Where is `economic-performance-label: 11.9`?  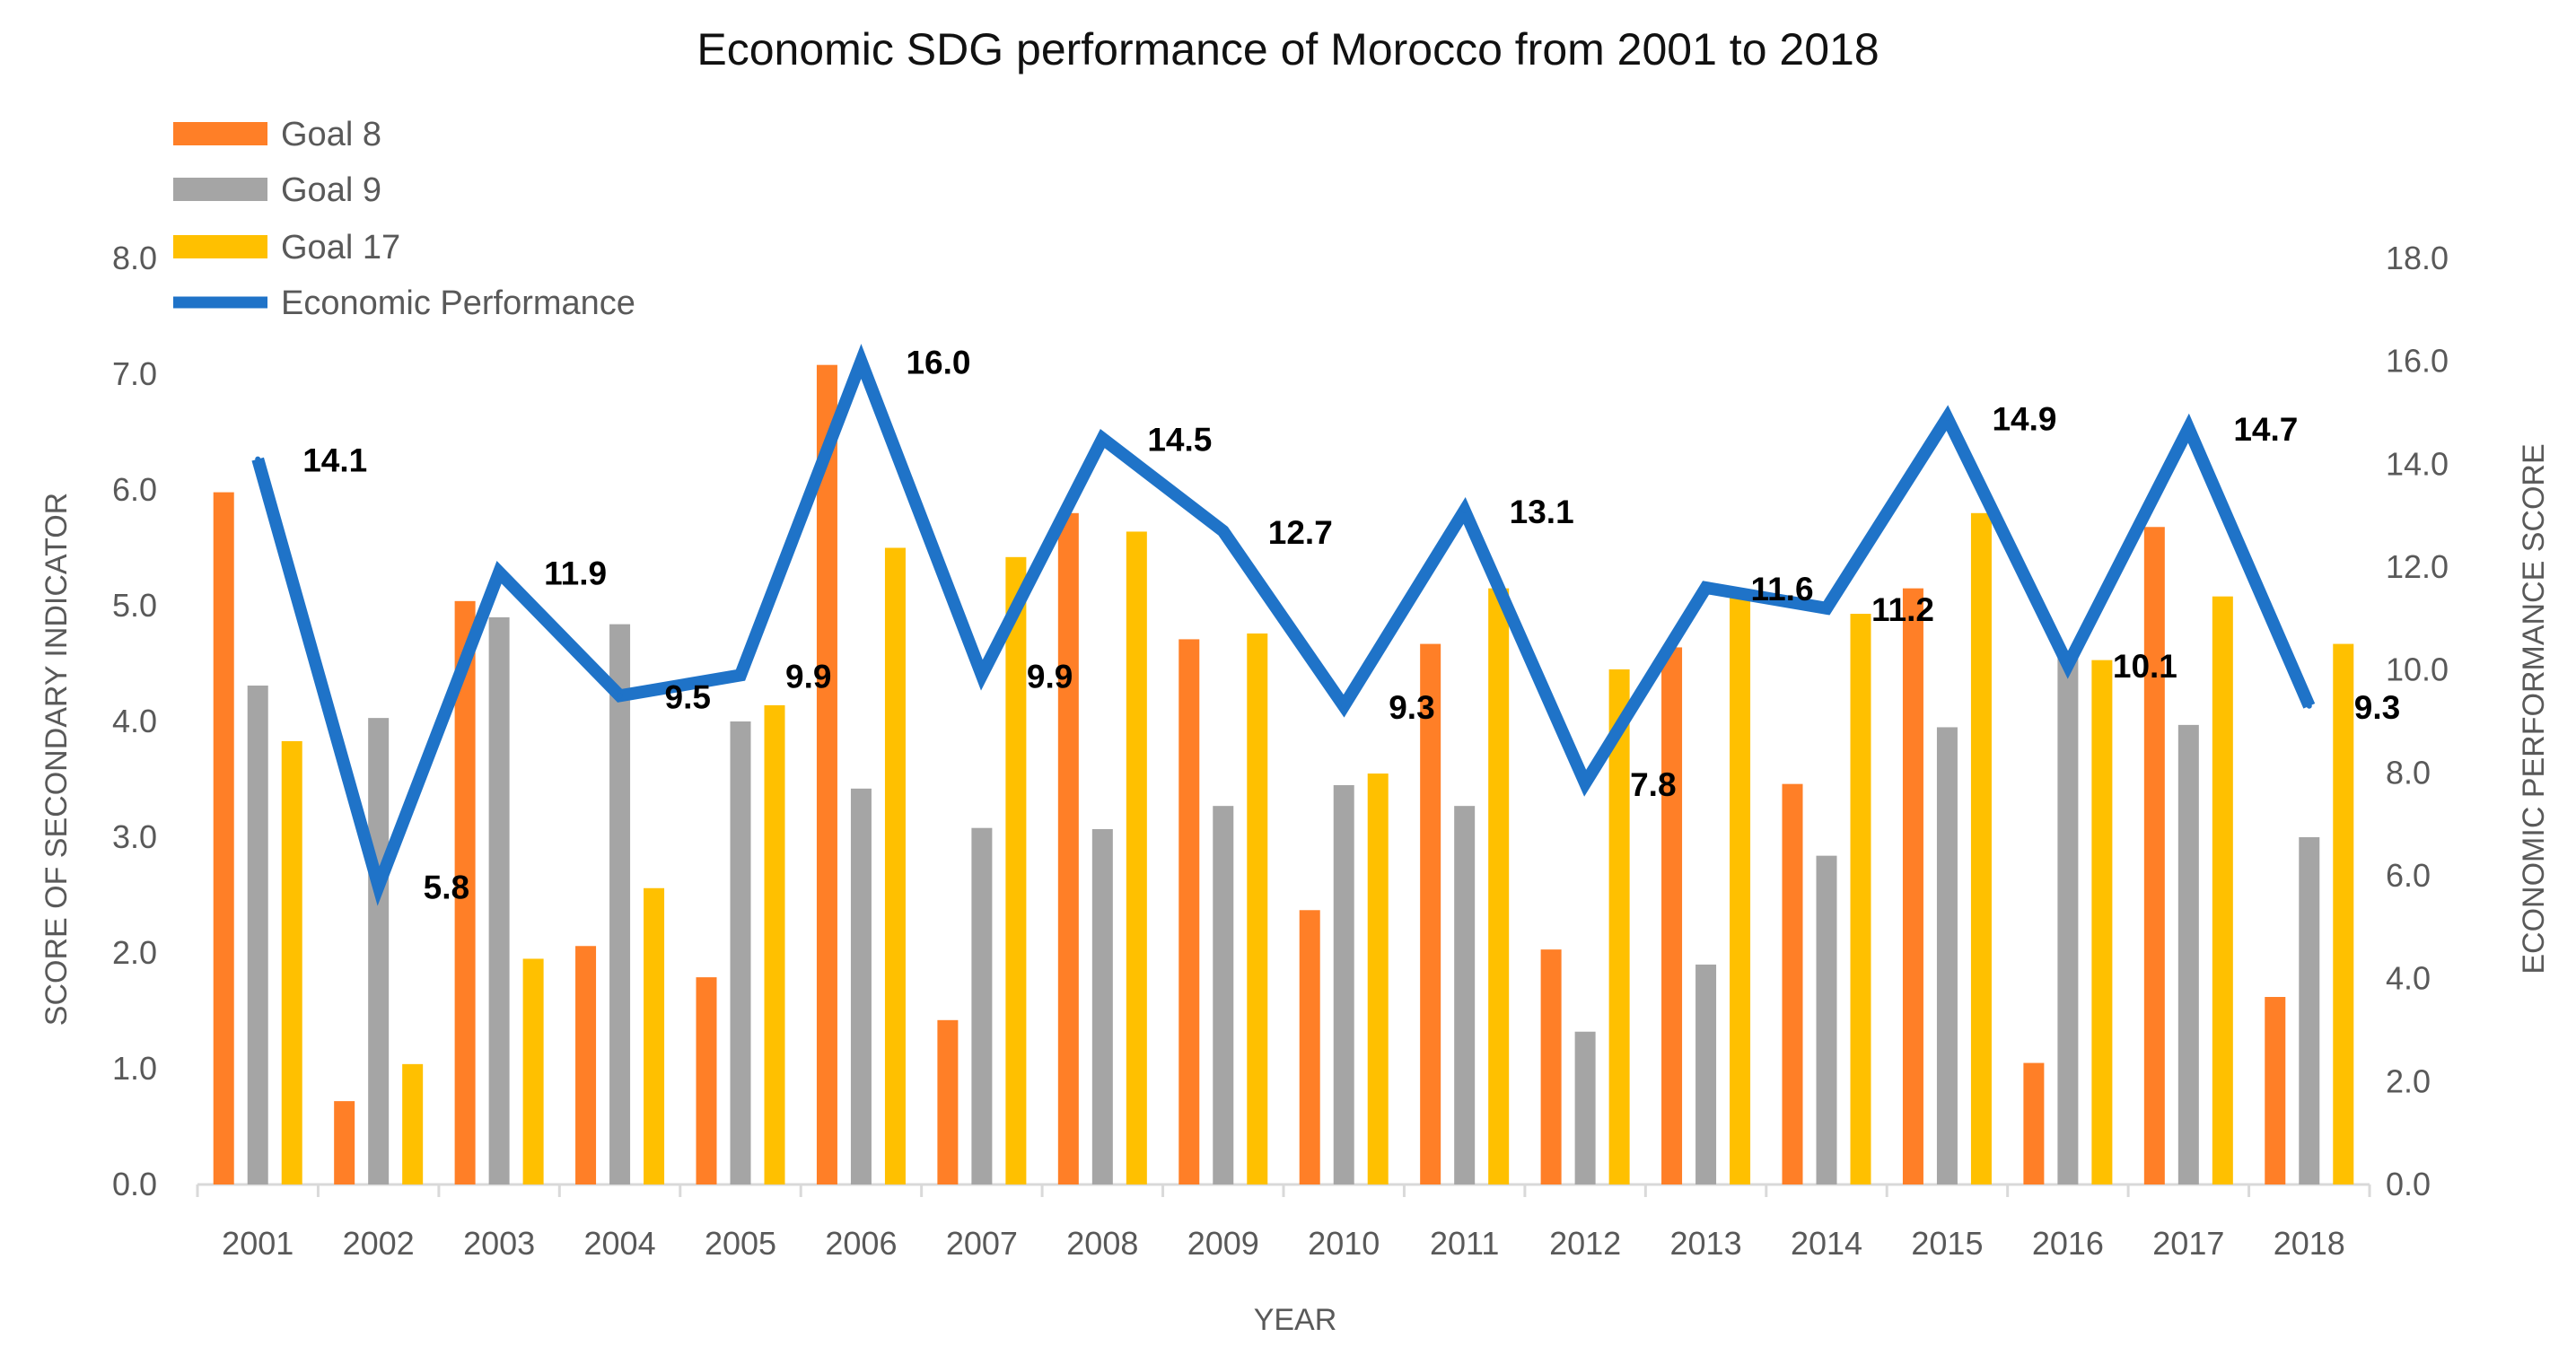
economic-performance-label: 11.9 is located at coordinates (575, 573).